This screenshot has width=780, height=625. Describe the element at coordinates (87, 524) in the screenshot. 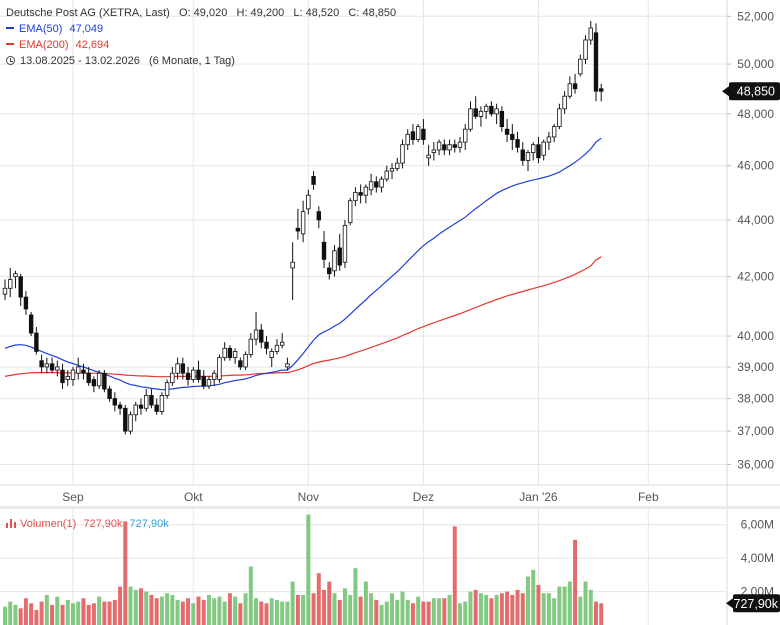

I see `legend-volume: Volumen(1) 727,90k 727,90k` at that location.